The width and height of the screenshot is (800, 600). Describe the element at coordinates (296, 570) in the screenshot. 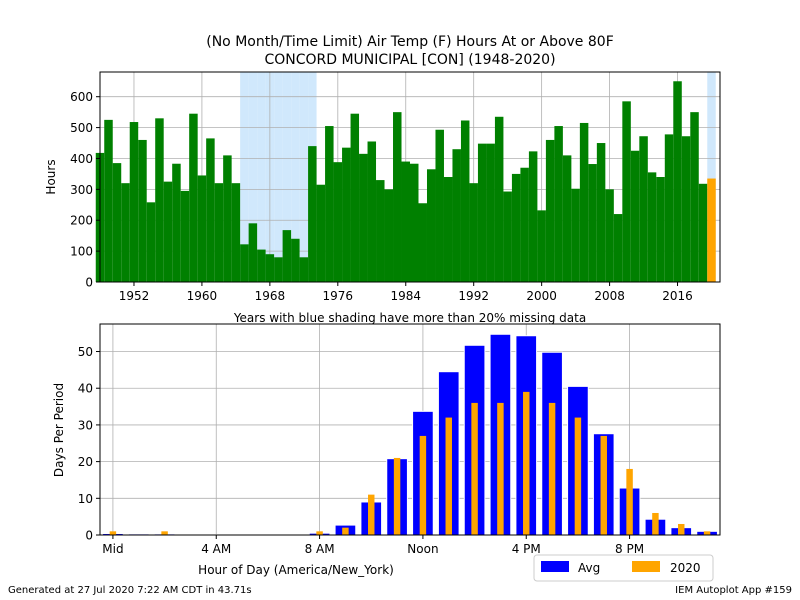

I see `bottom-x-axis-label: Hour of Day (America/New_York)` at that location.